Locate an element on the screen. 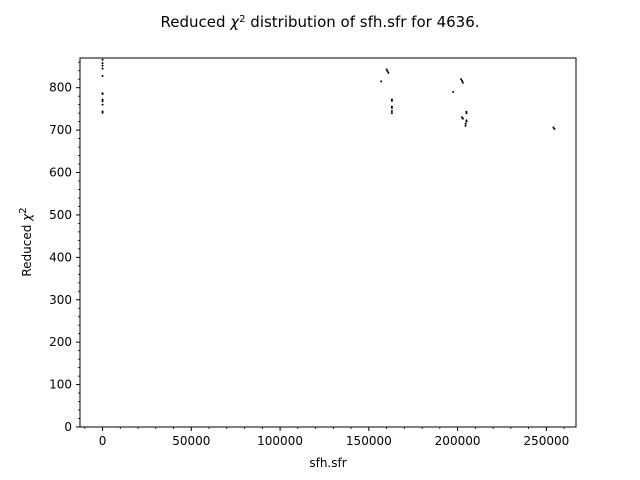 The height and width of the screenshot is (480, 640). y-tick-label: 500 is located at coordinates (60, 215).